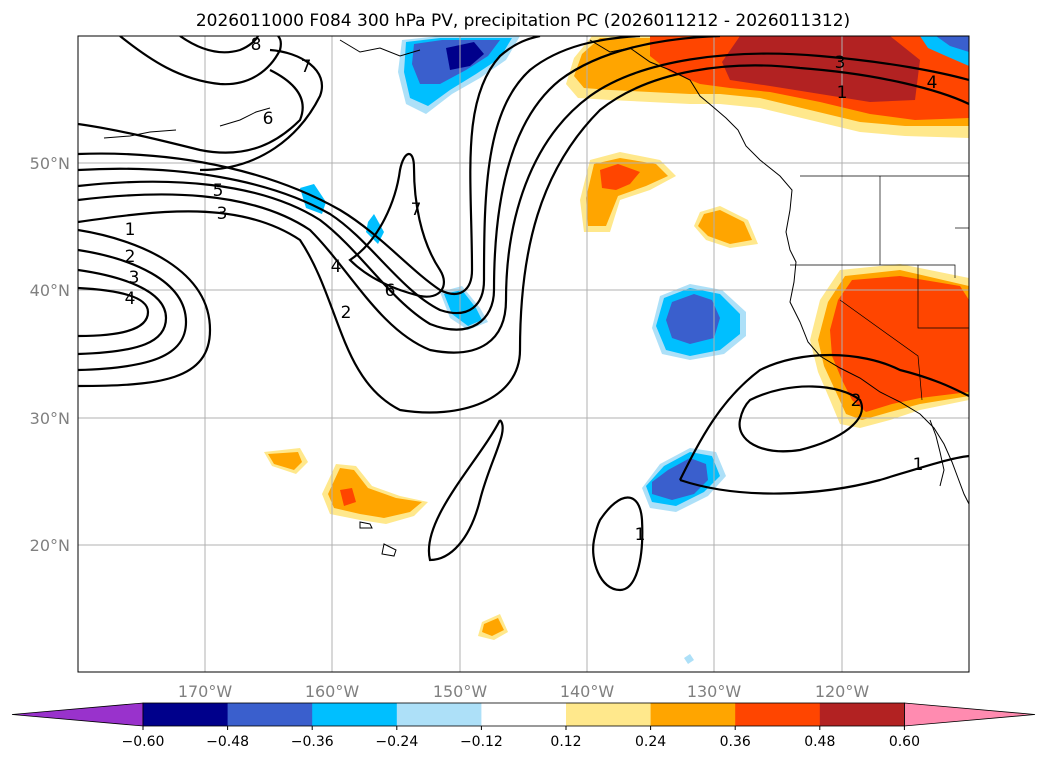 The height and width of the screenshot is (765, 1047). Describe the element at coordinates (205, 691) in the screenshot. I see `x-tick-label: 170°W` at that location.